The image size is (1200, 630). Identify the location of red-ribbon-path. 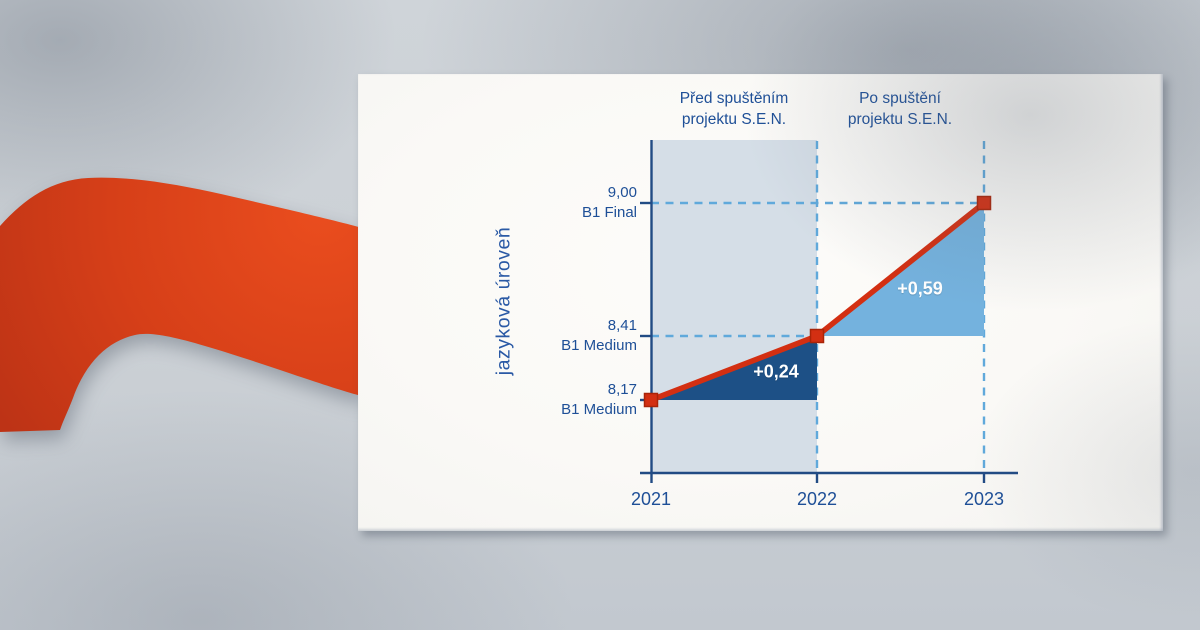
(181, 304).